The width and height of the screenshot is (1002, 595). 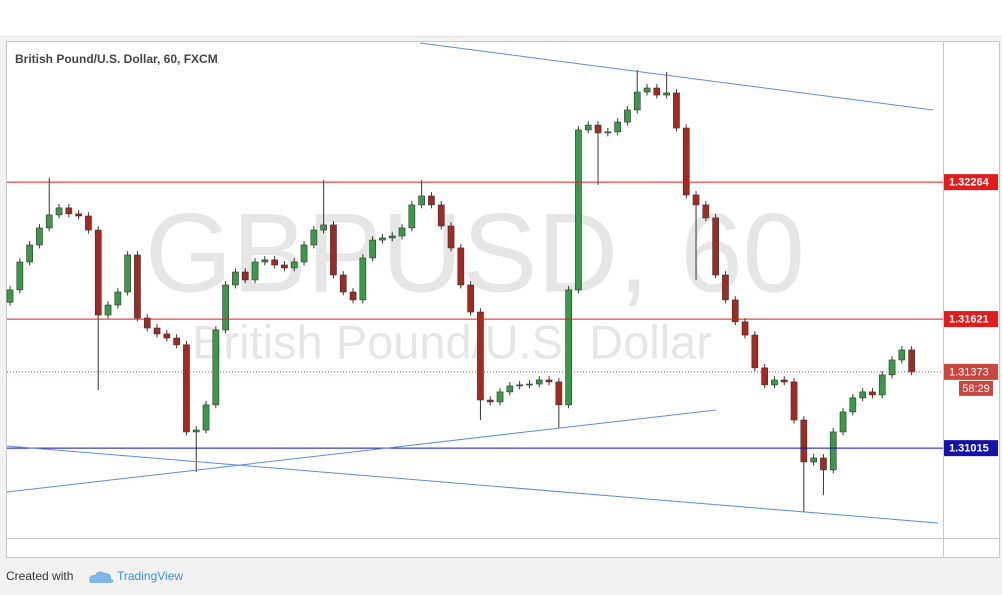 What do you see at coordinates (501, 18) in the screenshot?
I see `top-bar` at bounding box center [501, 18].